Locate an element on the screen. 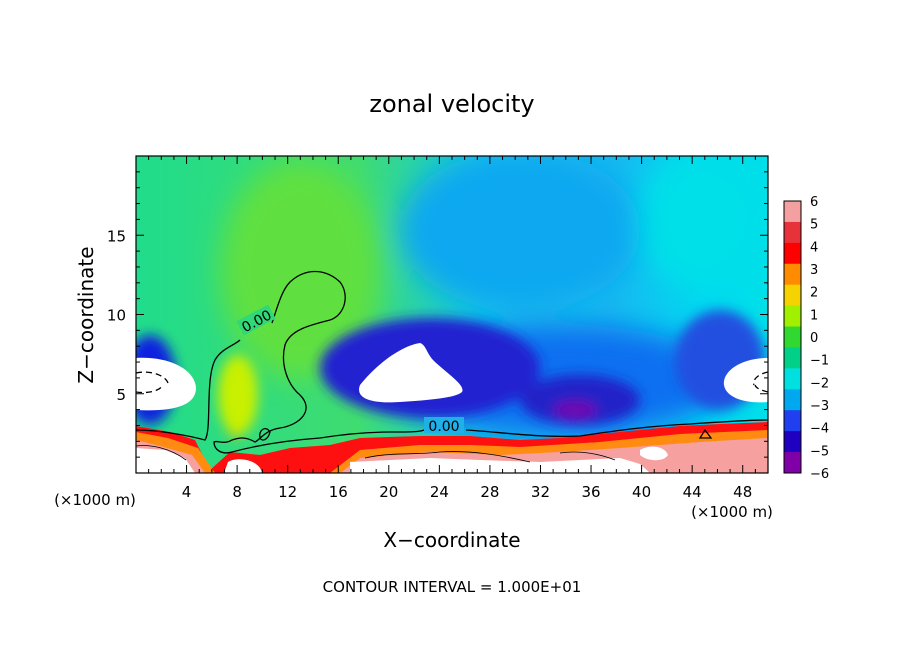  x-tick-label: 36 is located at coordinates (590, 492).